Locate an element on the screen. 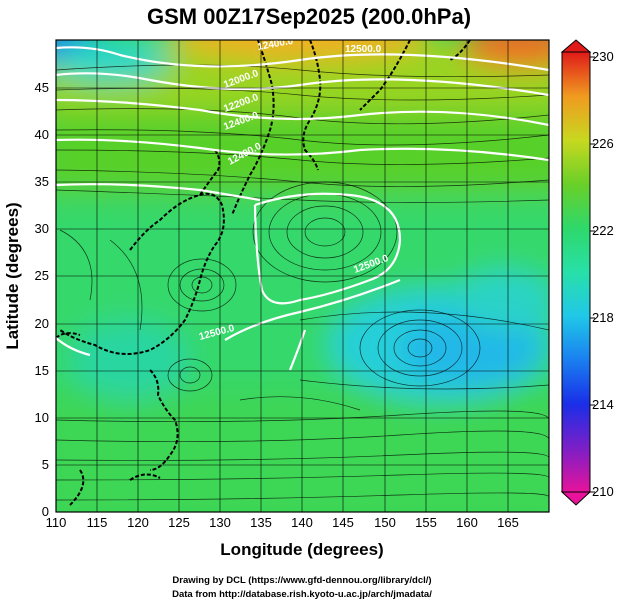  colorbar-top-arrow is located at coordinates (576, 46).